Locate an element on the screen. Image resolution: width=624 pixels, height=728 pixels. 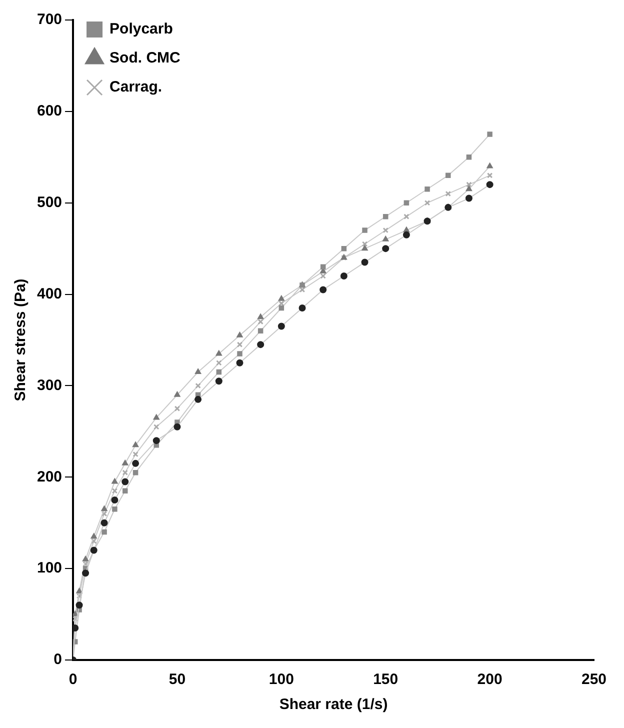
x-axis-title: Shear rate (1/s) is located at coordinates (333, 705).